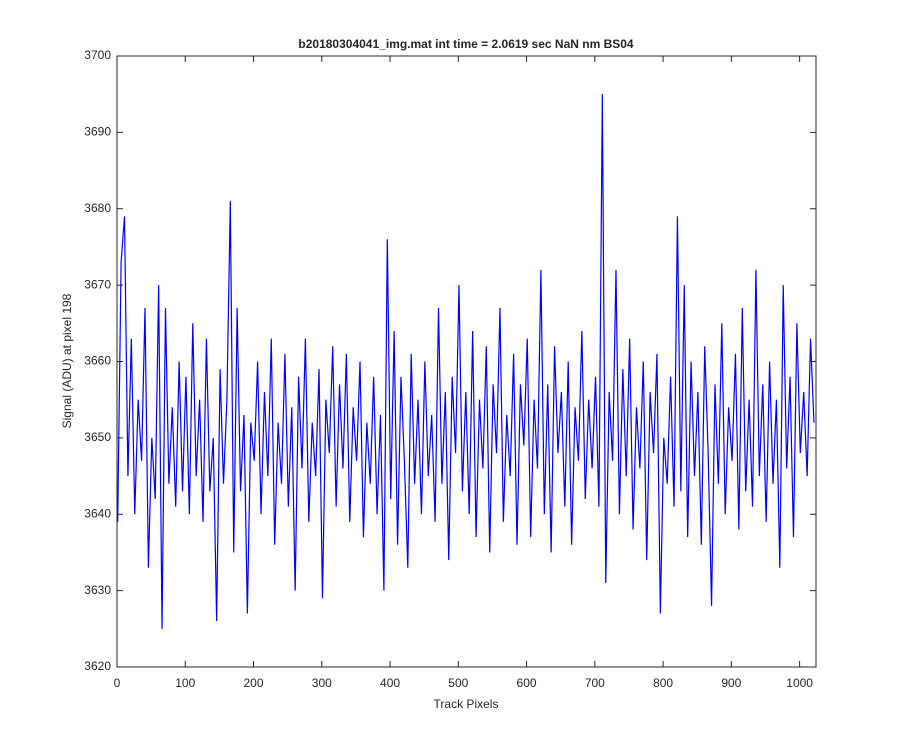 The width and height of the screenshot is (900, 750). Describe the element at coordinates (97, 55) in the screenshot. I see `y-tick-label: 3700` at that location.